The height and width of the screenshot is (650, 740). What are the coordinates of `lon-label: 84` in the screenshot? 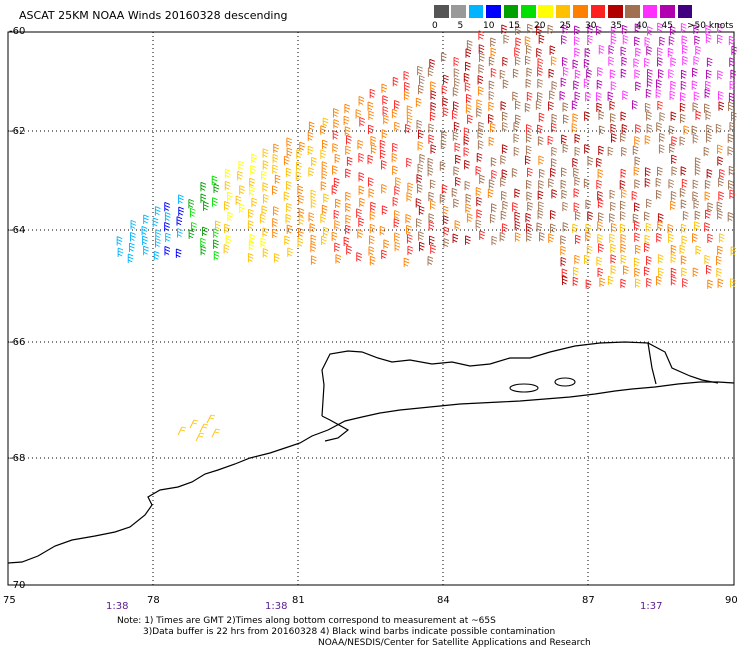 It's located at (443, 600).